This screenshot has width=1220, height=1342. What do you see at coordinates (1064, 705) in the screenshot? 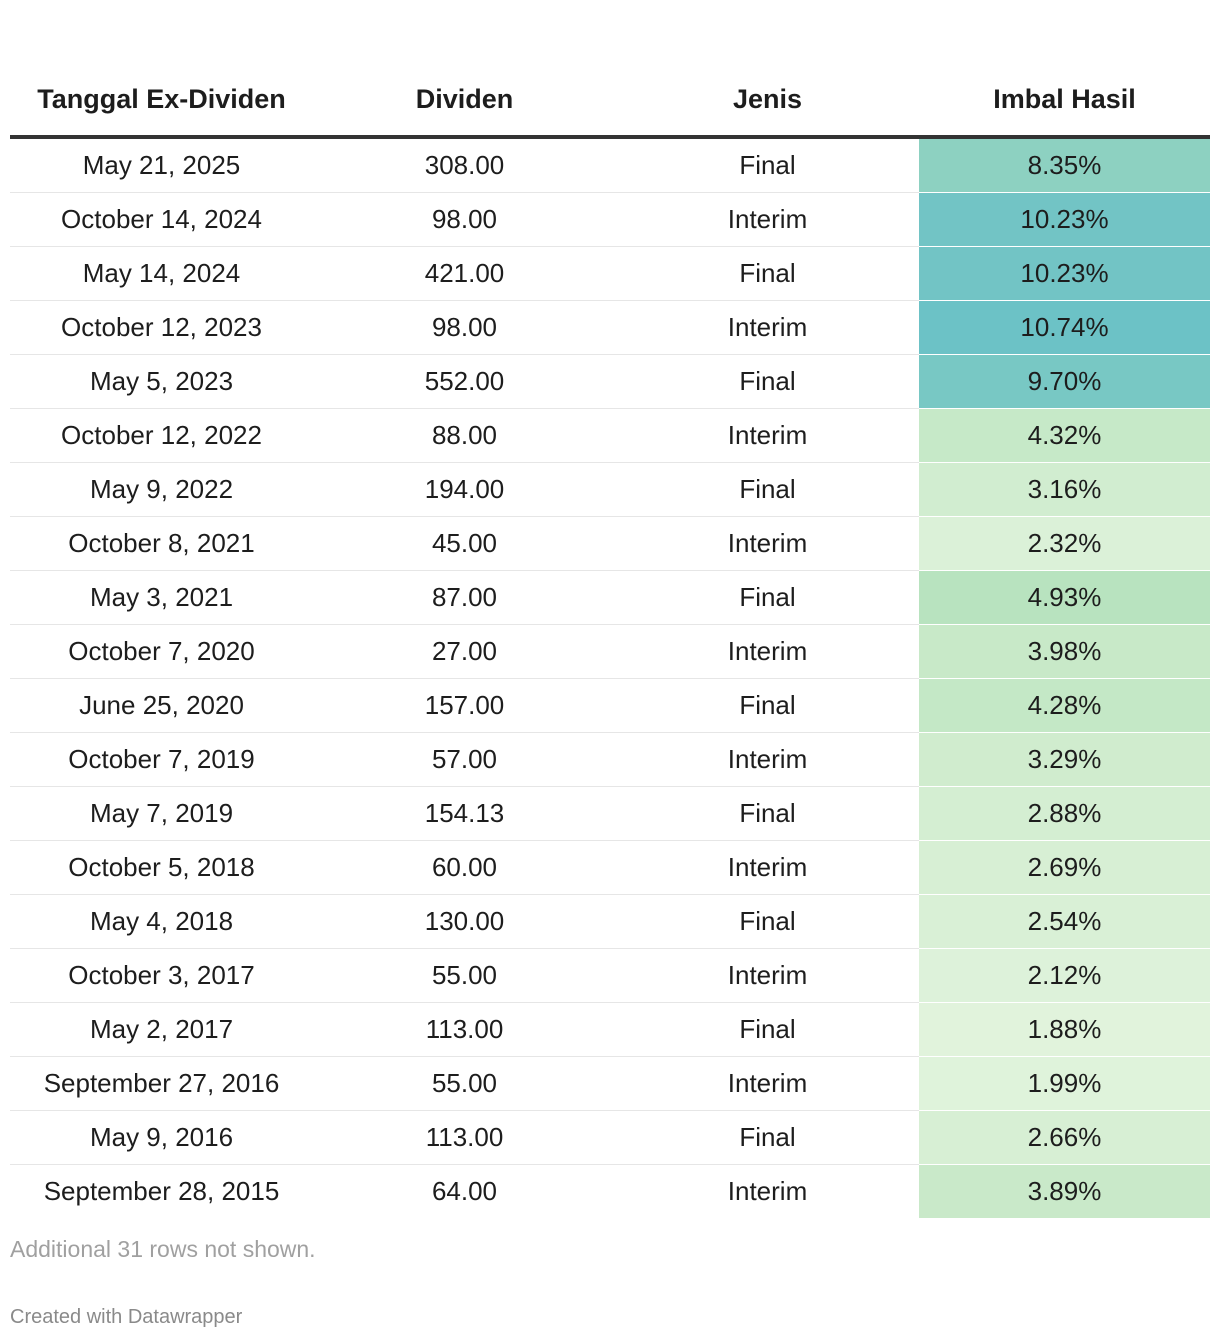
I see `cell-yield: 4.28%` at bounding box center [1064, 705].